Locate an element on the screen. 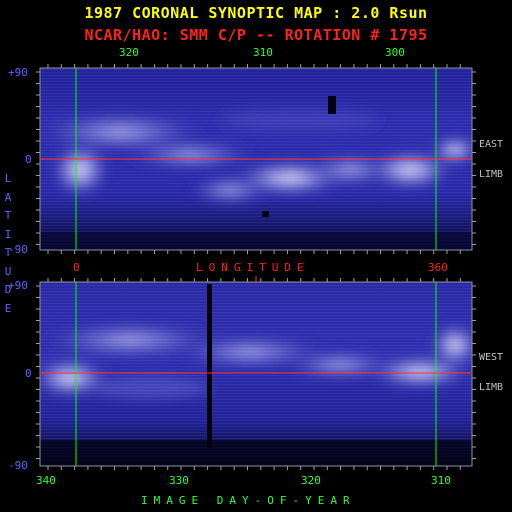 Image resolution: width=512 pixels, height=512 pixels. latitude-letter: U is located at coordinates (8, 271).